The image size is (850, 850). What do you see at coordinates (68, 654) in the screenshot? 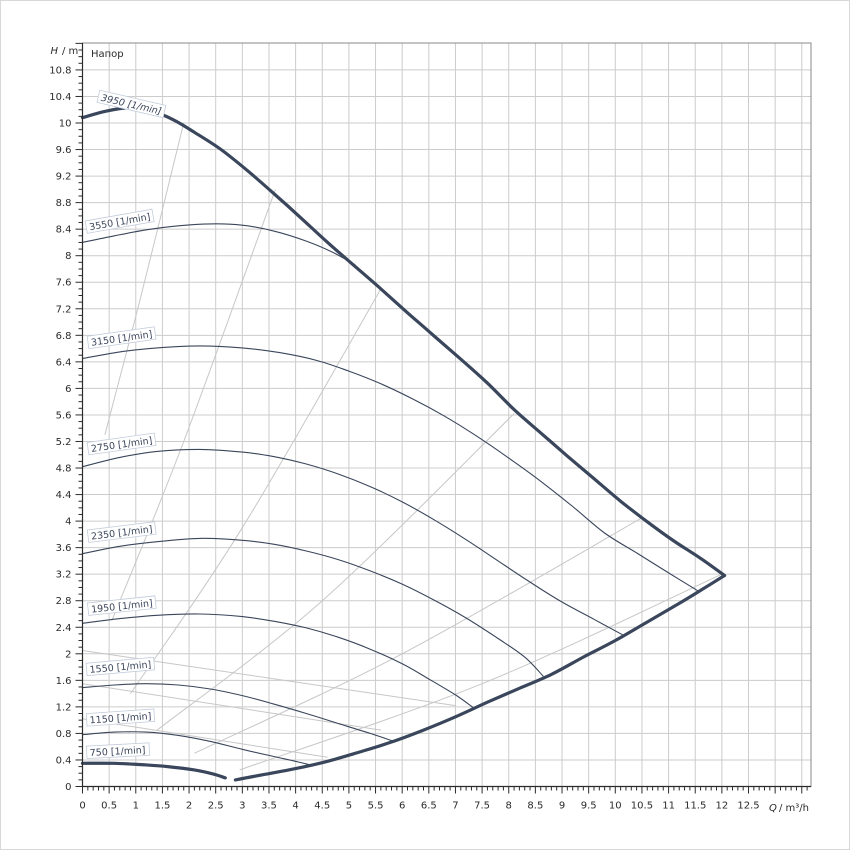
I see `y-tick-label: 2` at bounding box center [68, 654].